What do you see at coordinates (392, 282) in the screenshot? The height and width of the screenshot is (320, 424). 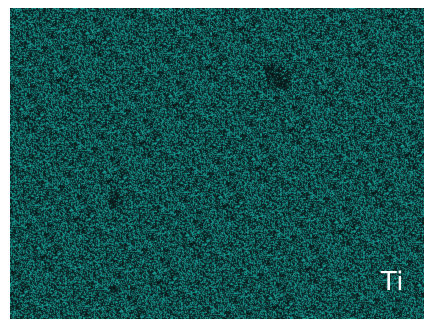 I see `element-label: Ti` at bounding box center [392, 282].